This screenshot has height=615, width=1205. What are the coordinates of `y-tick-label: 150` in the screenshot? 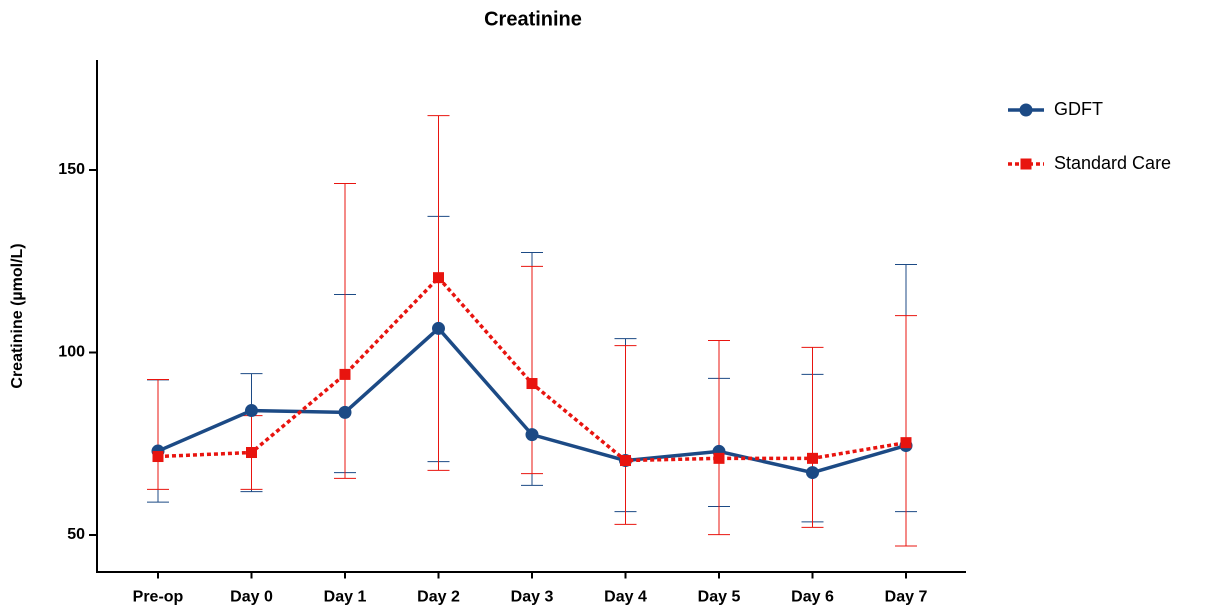 It's located at (71, 169).